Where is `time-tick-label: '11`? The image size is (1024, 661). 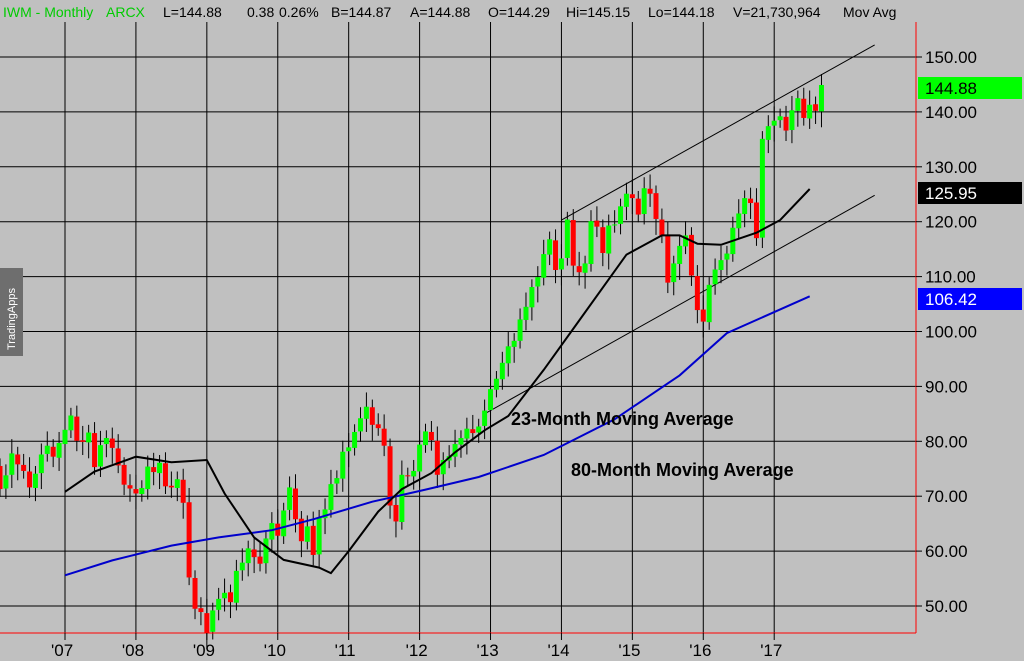
time-tick-label: '11 is located at coordinates (345, 650).